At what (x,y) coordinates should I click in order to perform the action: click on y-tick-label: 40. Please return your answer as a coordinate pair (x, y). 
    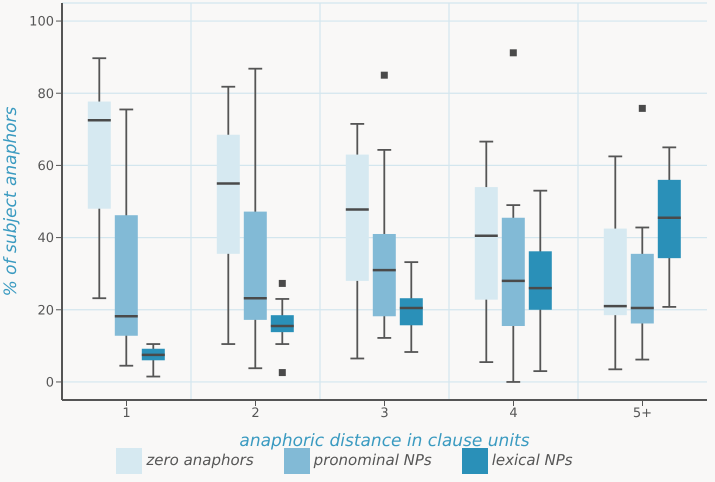
    Looking at the image, I should click on (45, 238).